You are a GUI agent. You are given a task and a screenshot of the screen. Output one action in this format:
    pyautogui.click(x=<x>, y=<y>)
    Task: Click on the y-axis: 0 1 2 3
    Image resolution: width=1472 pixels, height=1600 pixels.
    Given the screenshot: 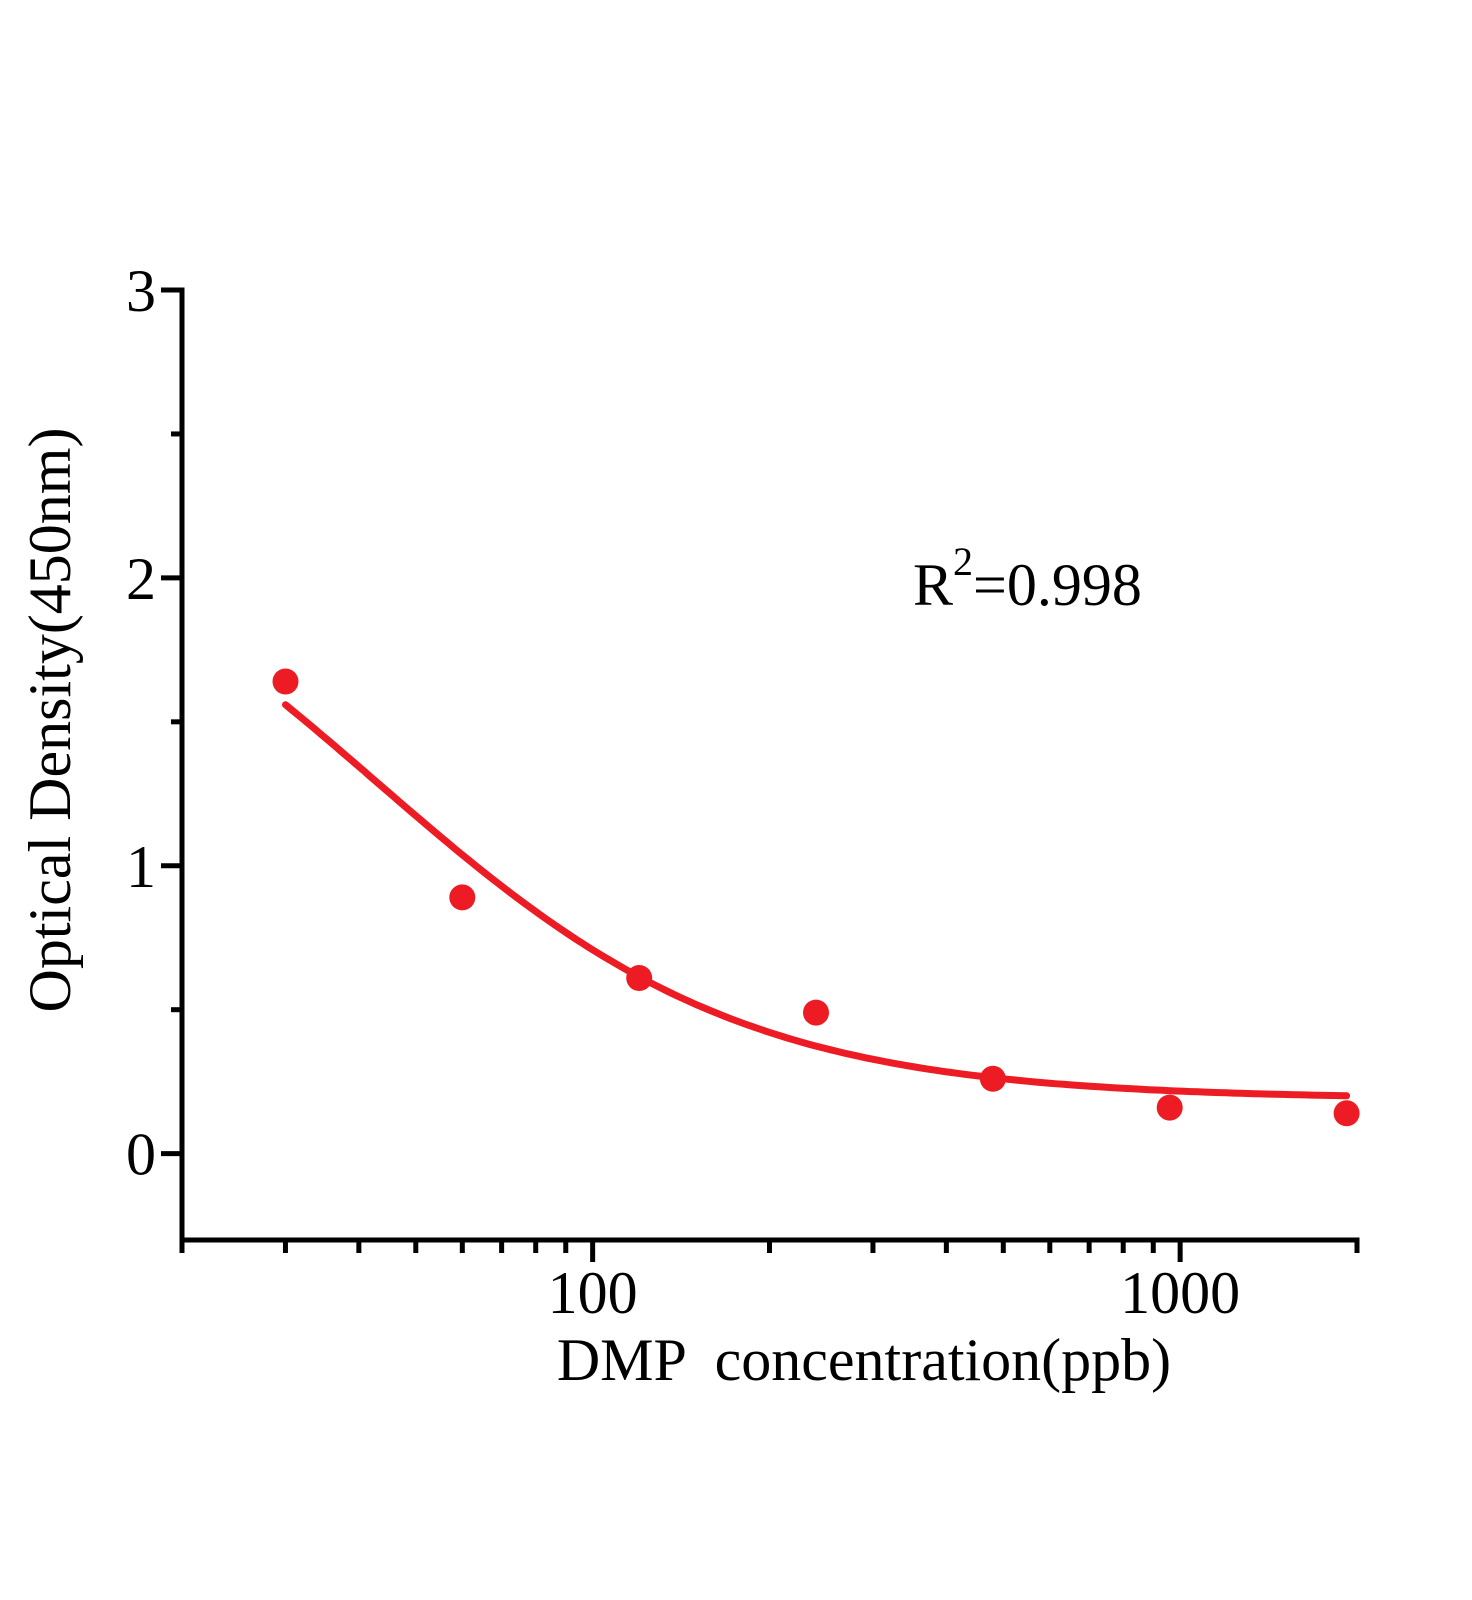 What is the action you would take?
    pyautogui.click(x=155, y=750)
    